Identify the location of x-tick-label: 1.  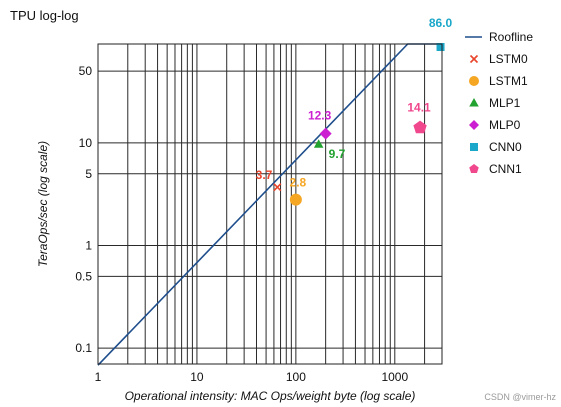
(98, 377).